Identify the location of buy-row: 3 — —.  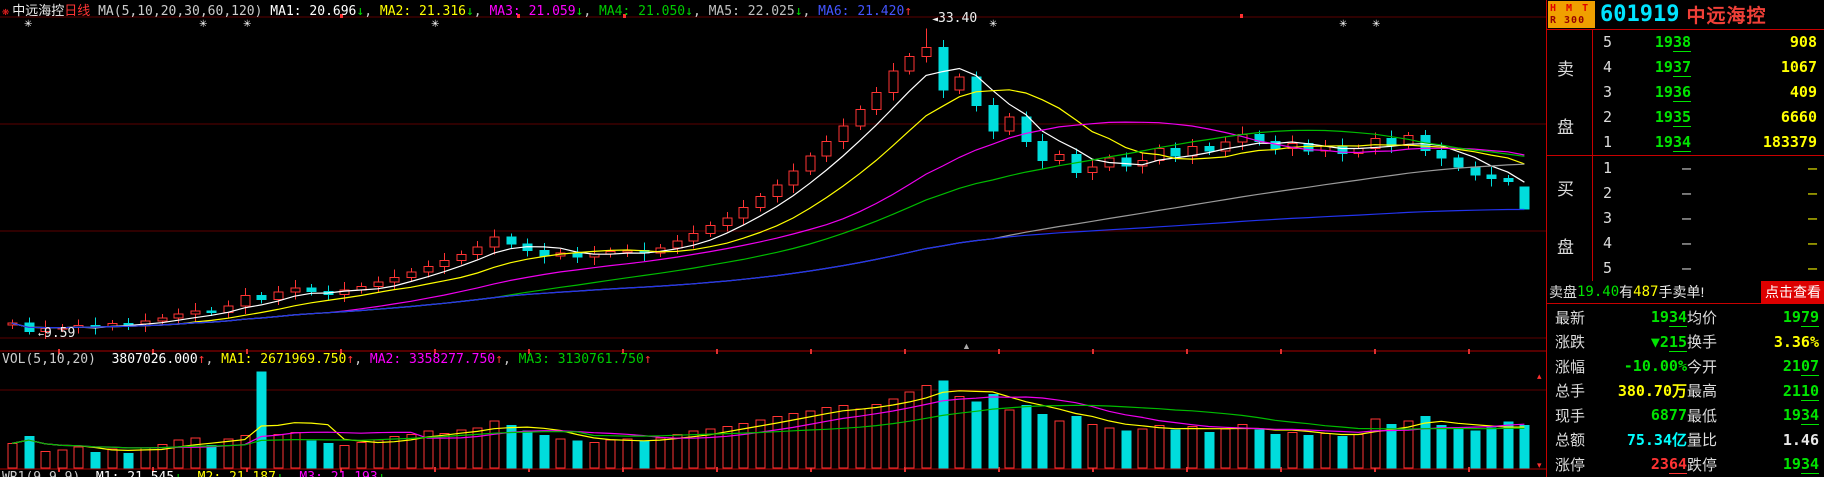
(1708, 217).